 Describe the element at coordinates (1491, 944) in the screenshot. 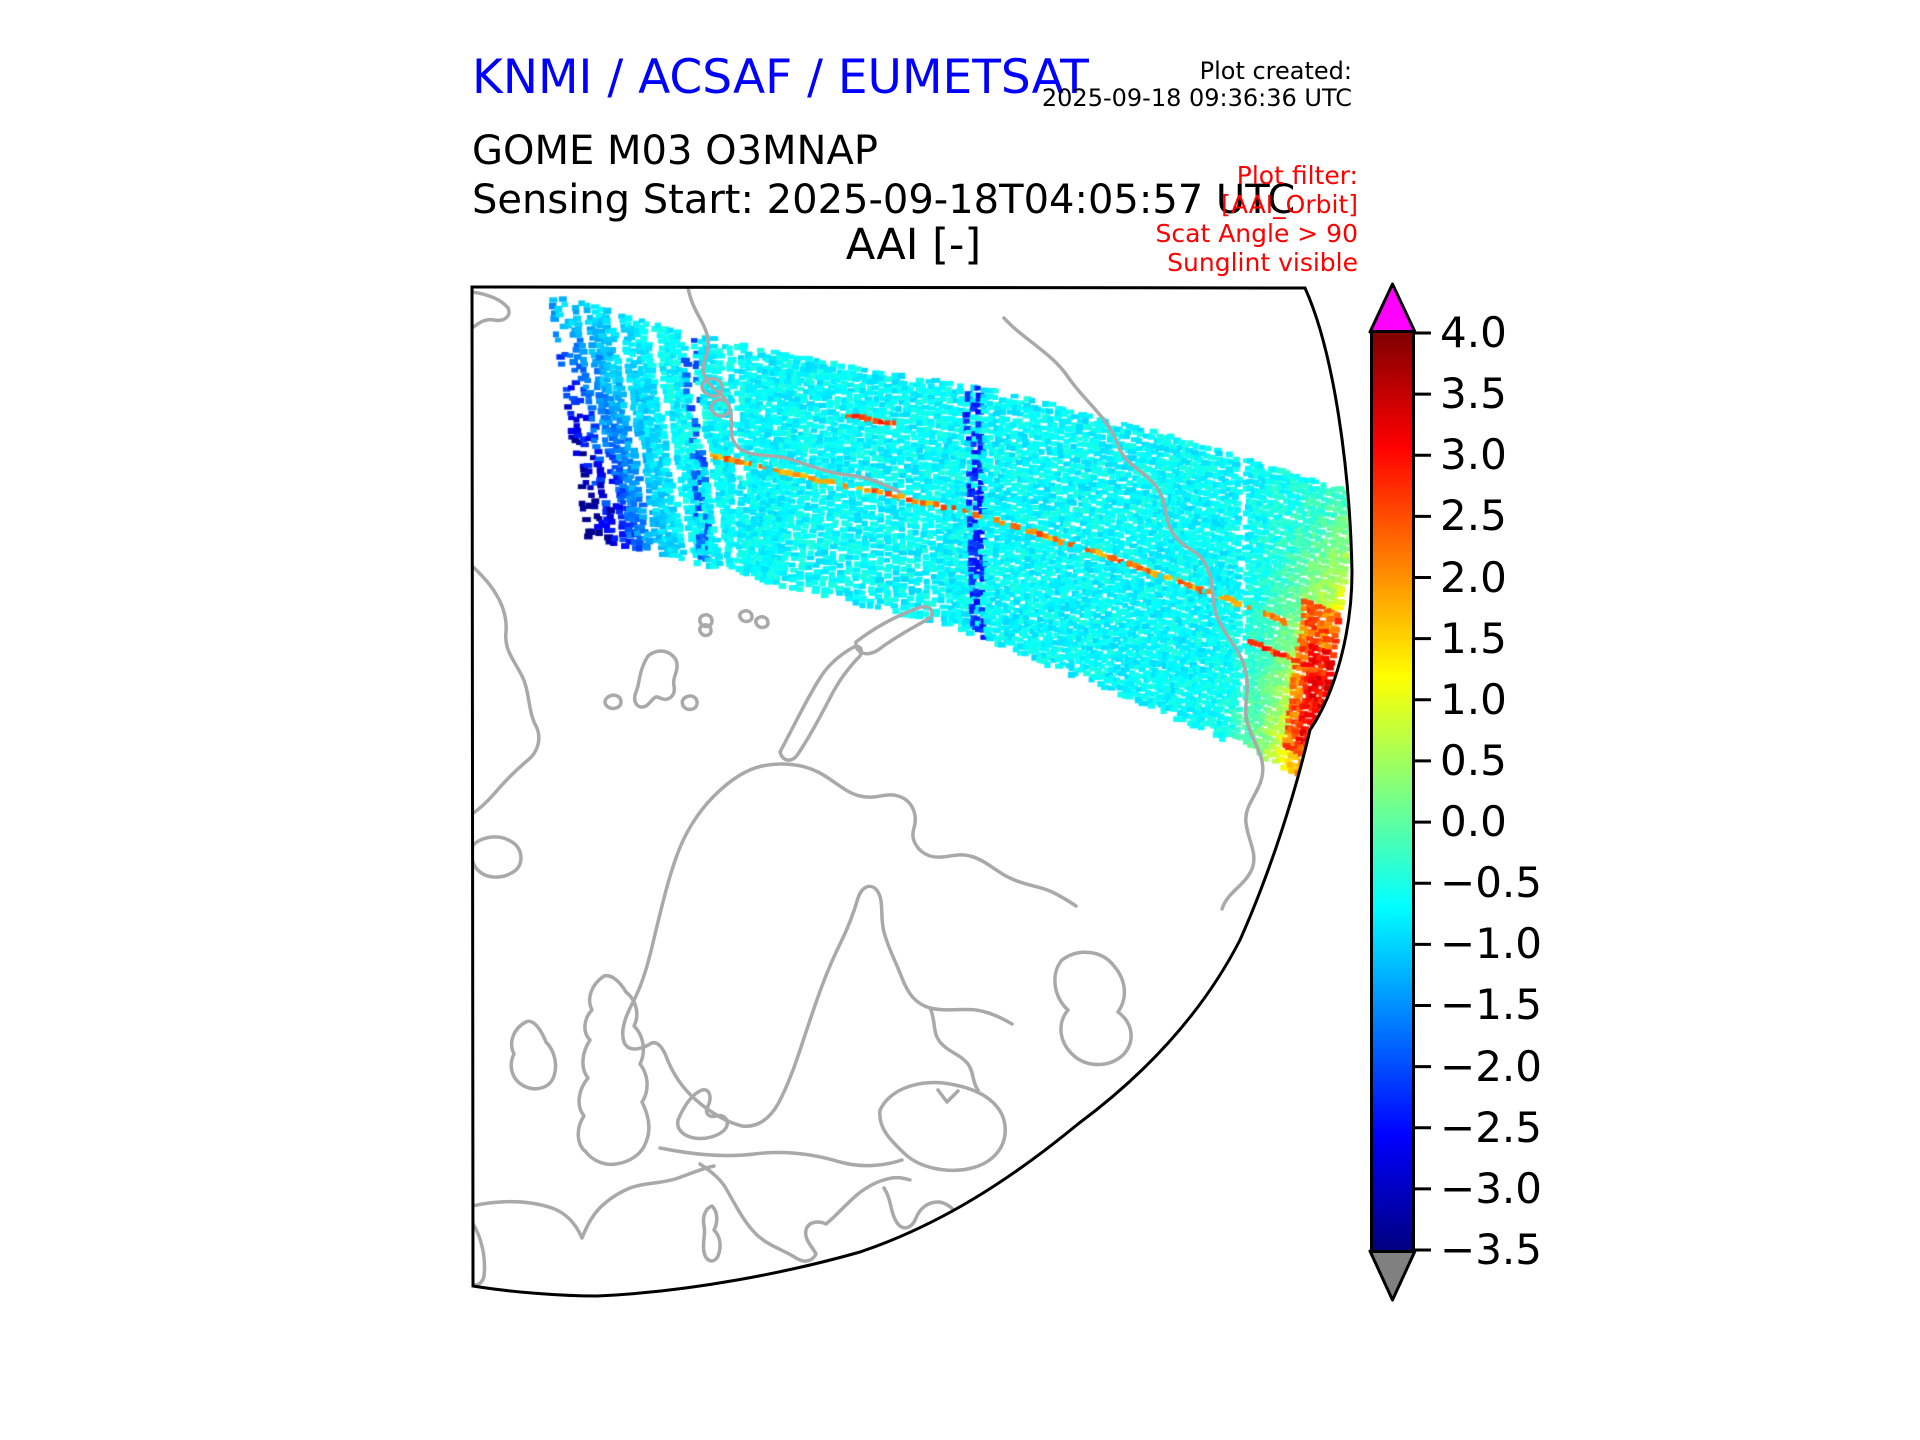

I see `colorbar-tick-label: −1.0` at that location.